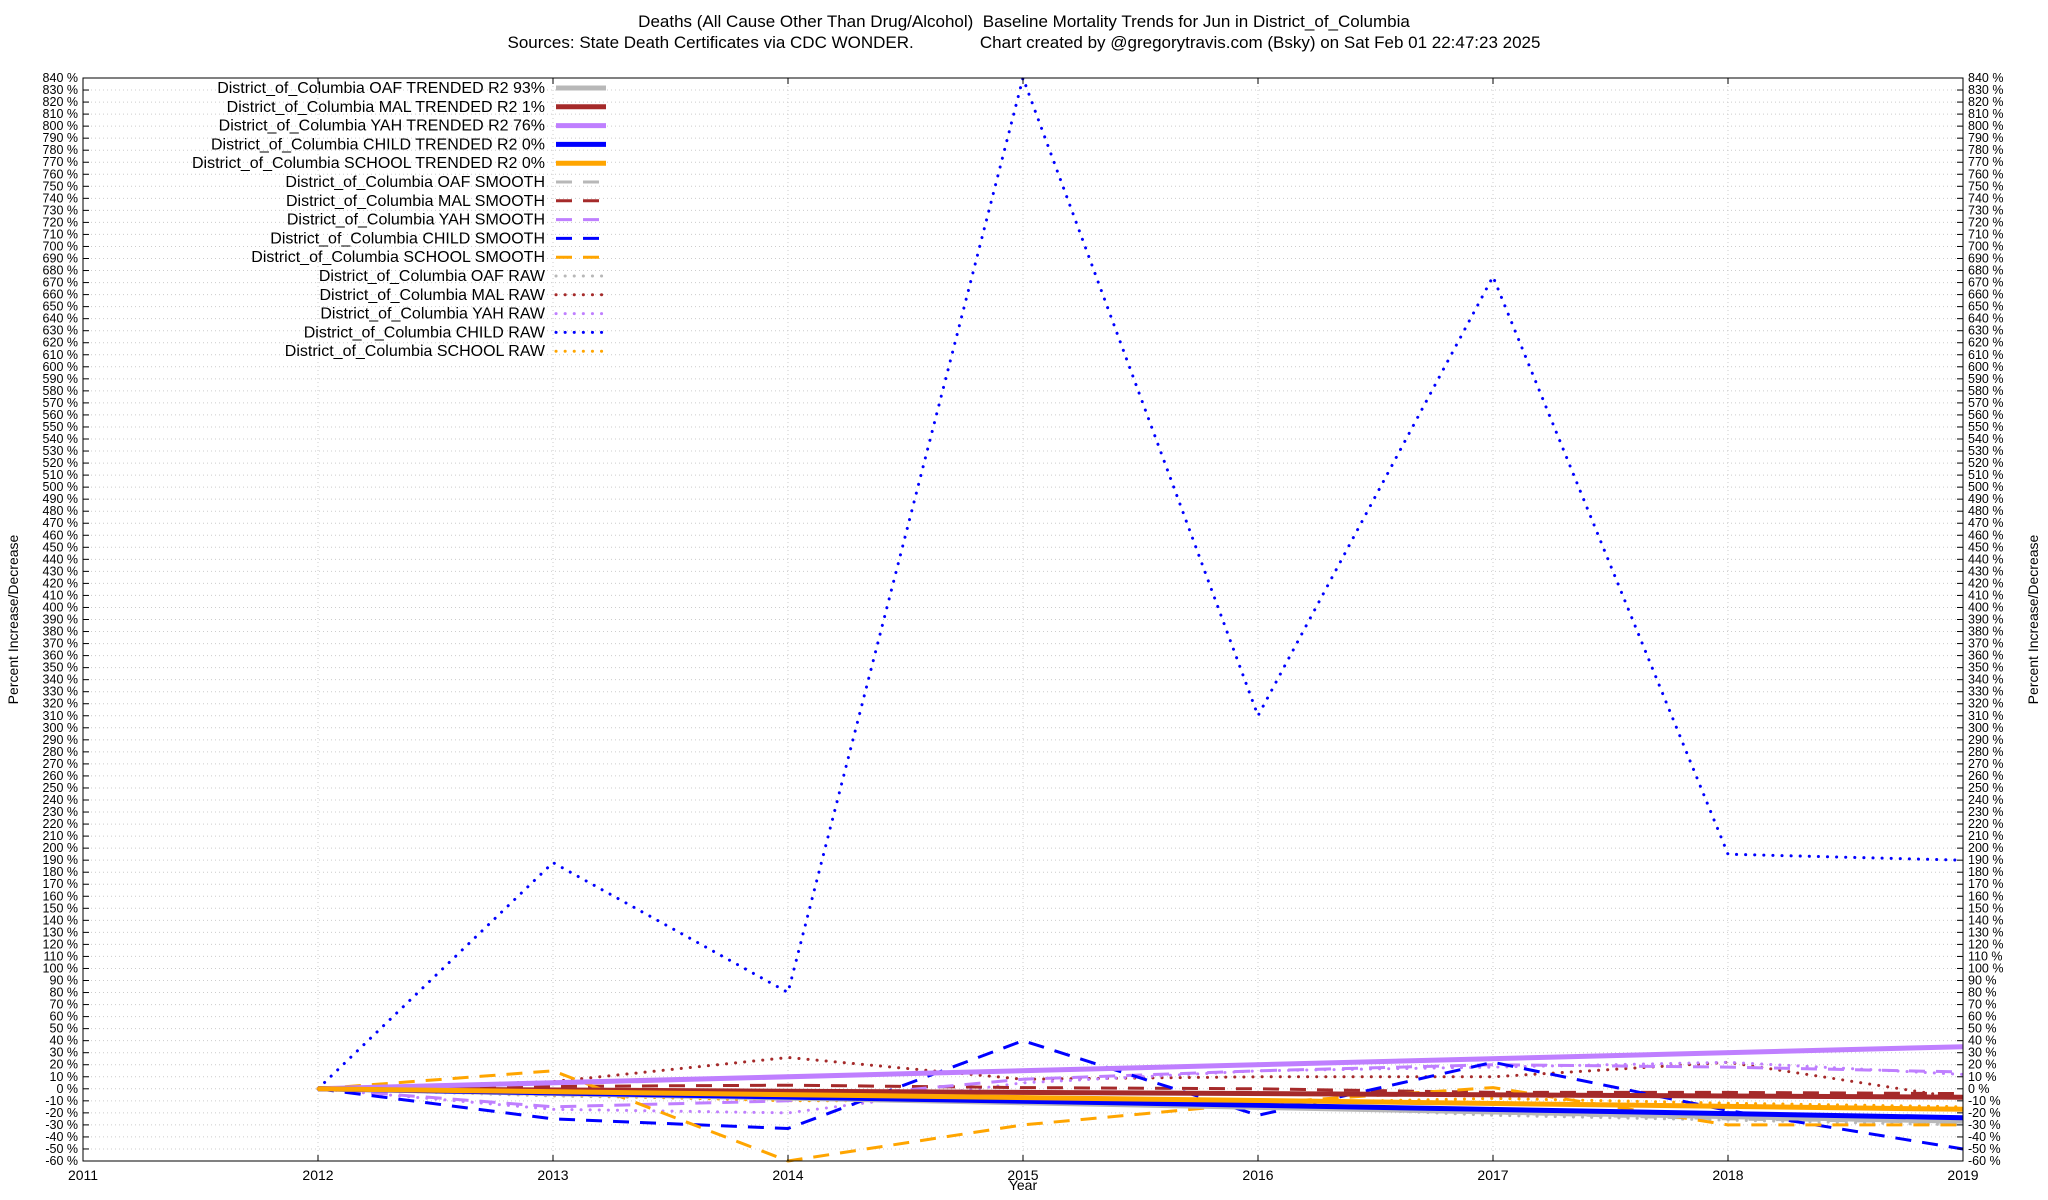 This screenshot has height=1200, width=2048. I want to click on series-line-district-of-columbia-yah-raw, so click(1140, 1087).